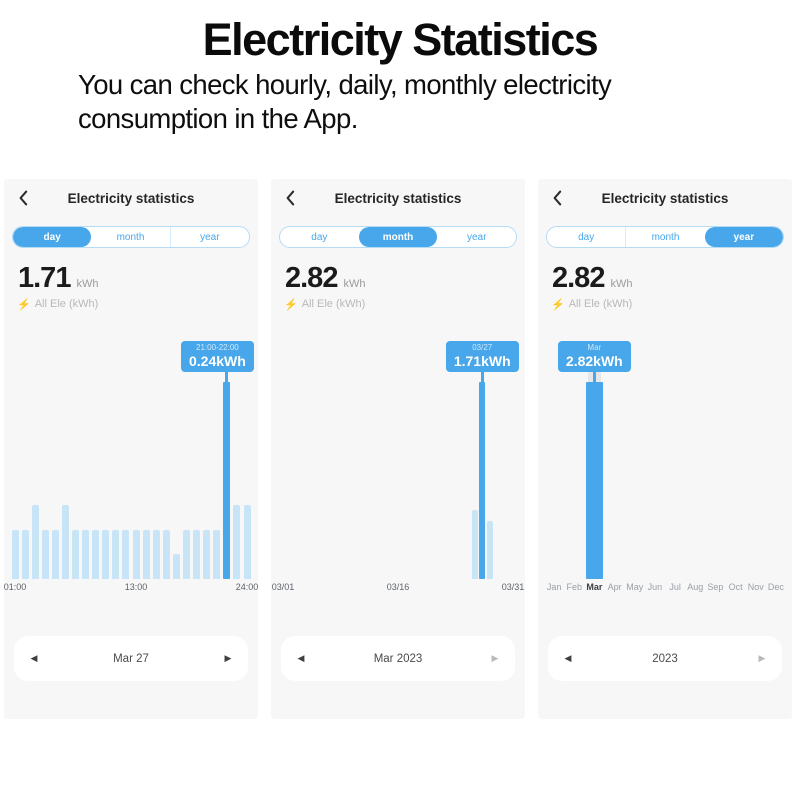  What do you see at coordinates (131, 457) in the screenshot?
I see `bar-chart: 21:00-22:00 0.24kWh` at bounding box center [131, 457].